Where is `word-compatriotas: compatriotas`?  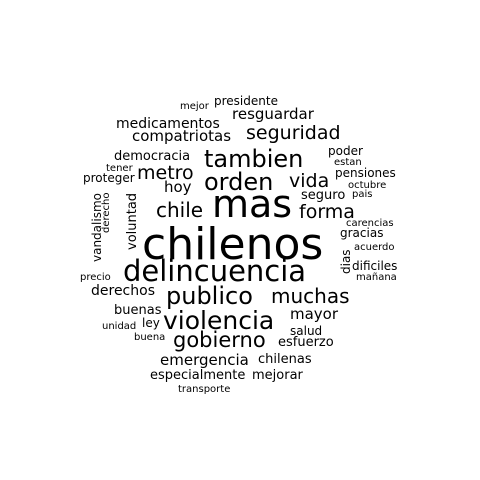
word-compatriotas: compatriotas is located at coordinates (182, 136).